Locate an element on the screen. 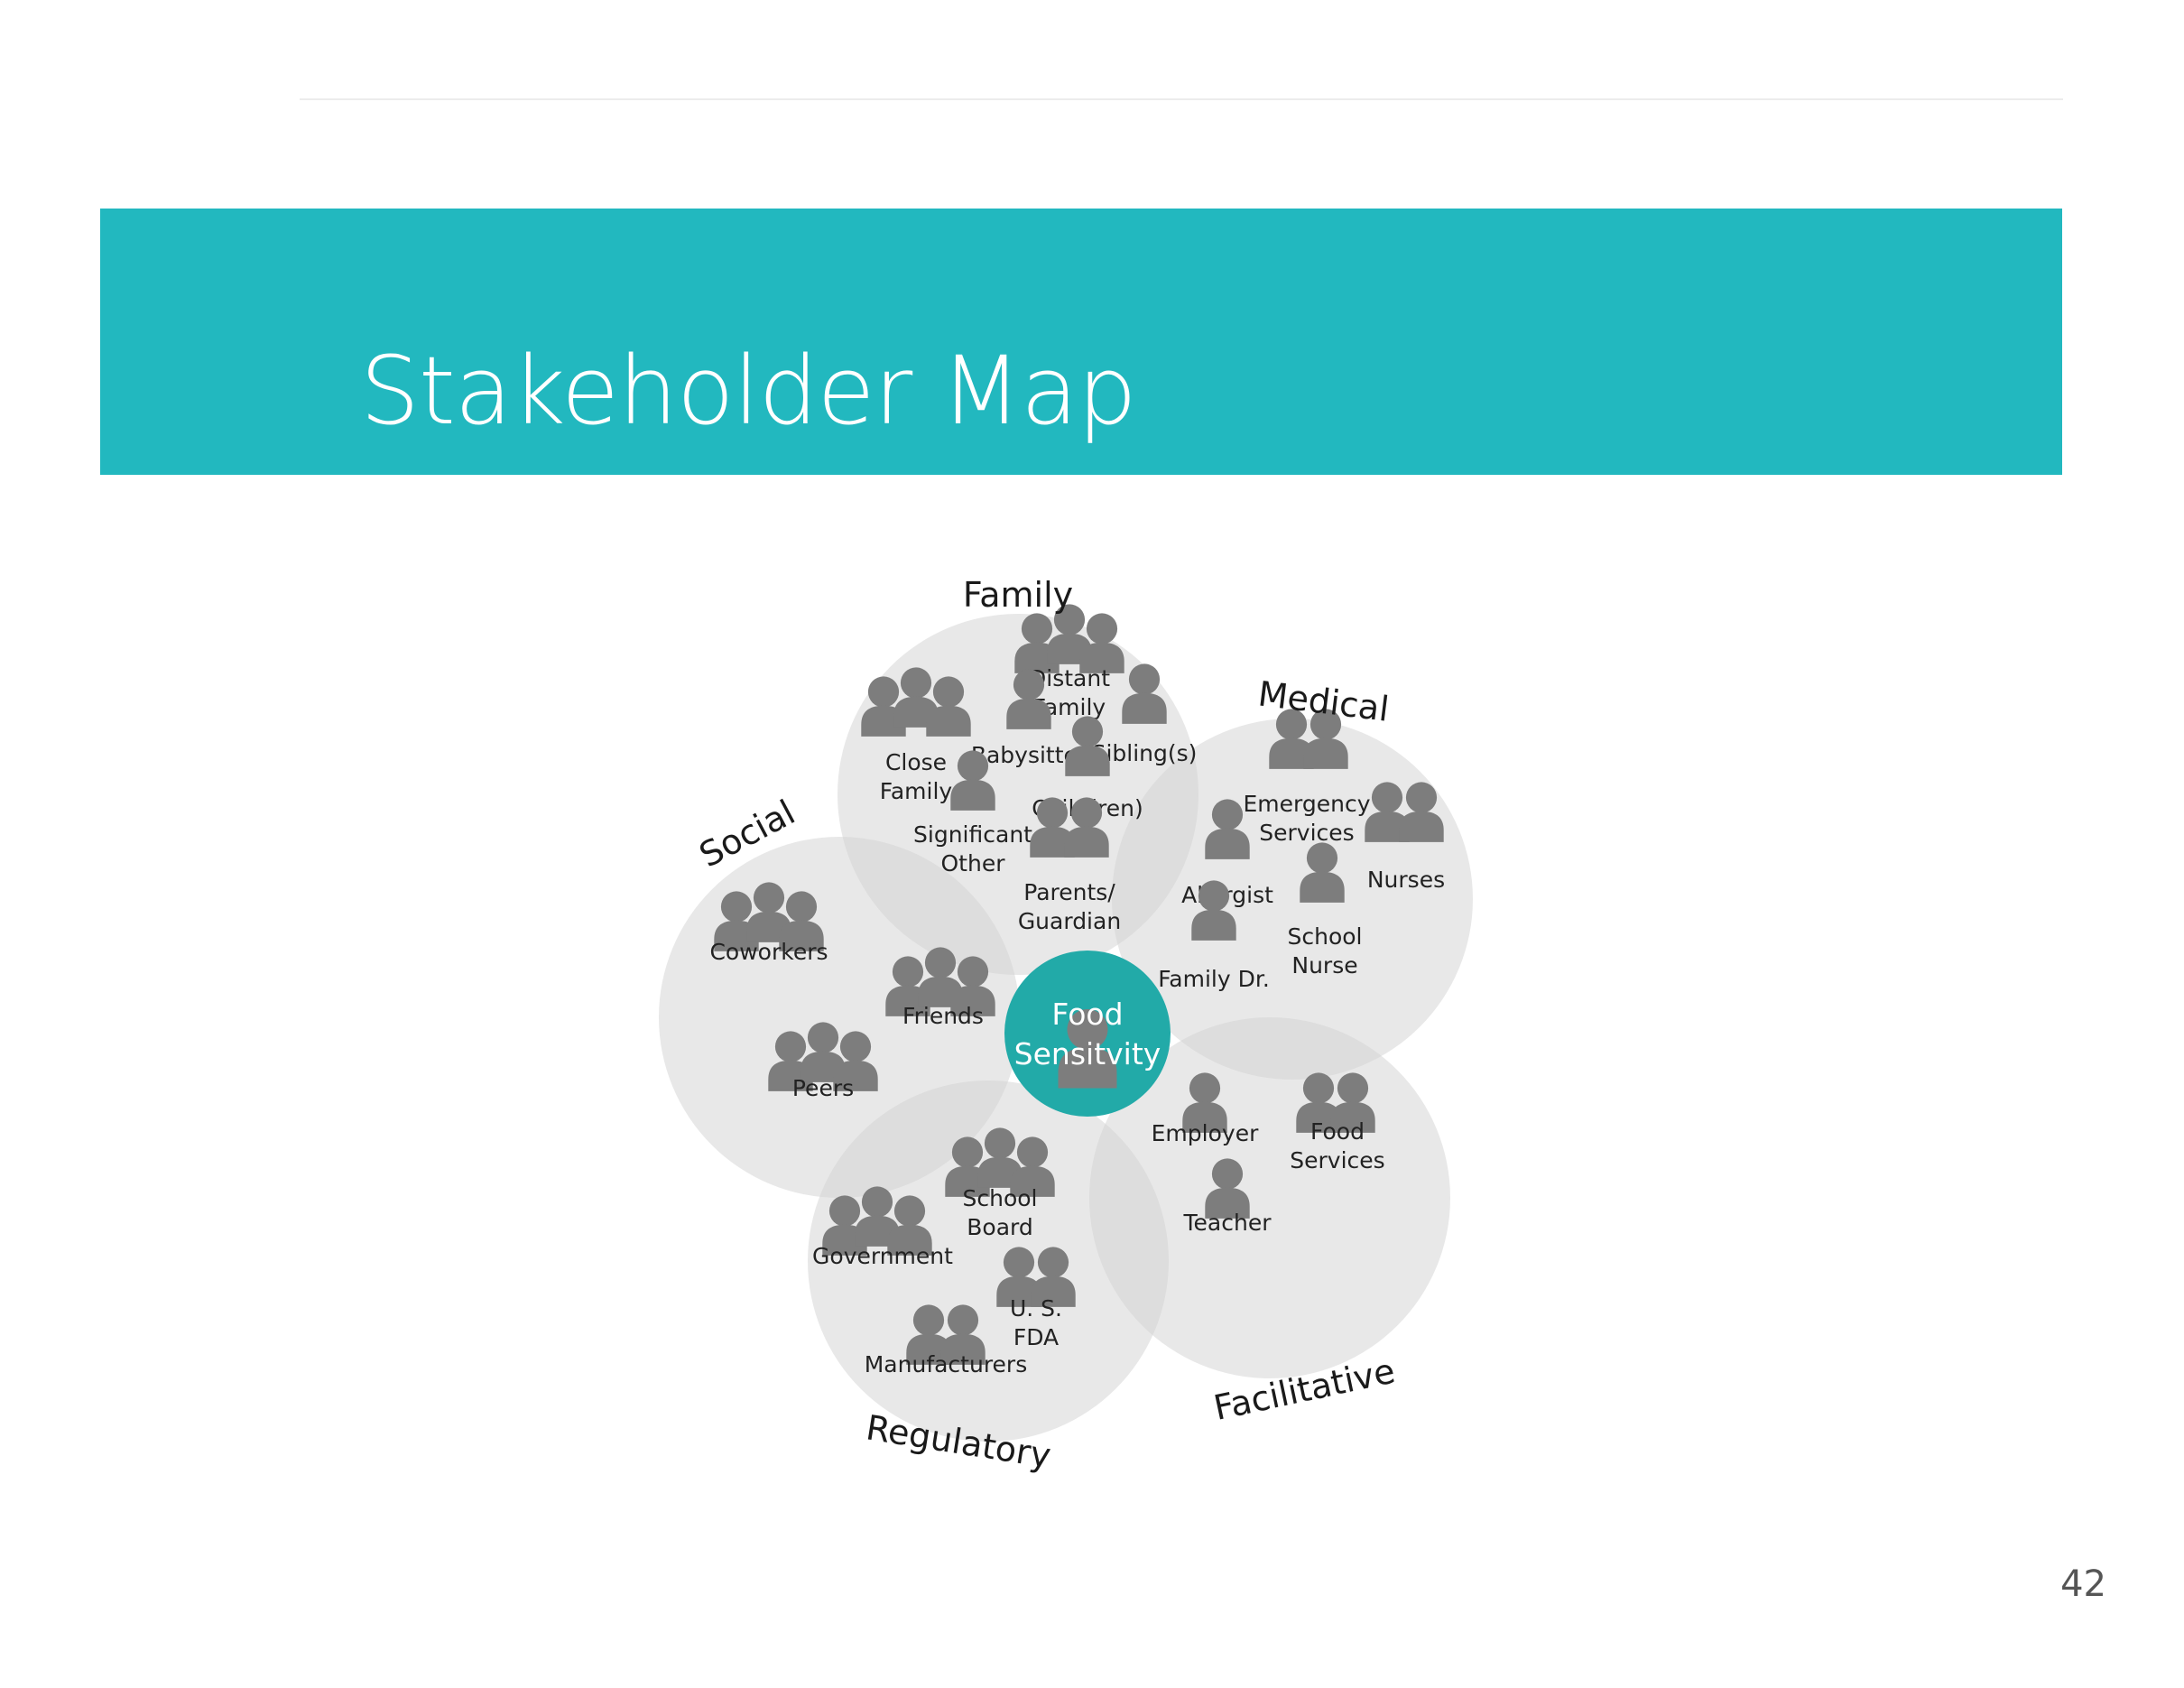  stakeholder-close-family: Close Family is located at coordinates (916, 736).